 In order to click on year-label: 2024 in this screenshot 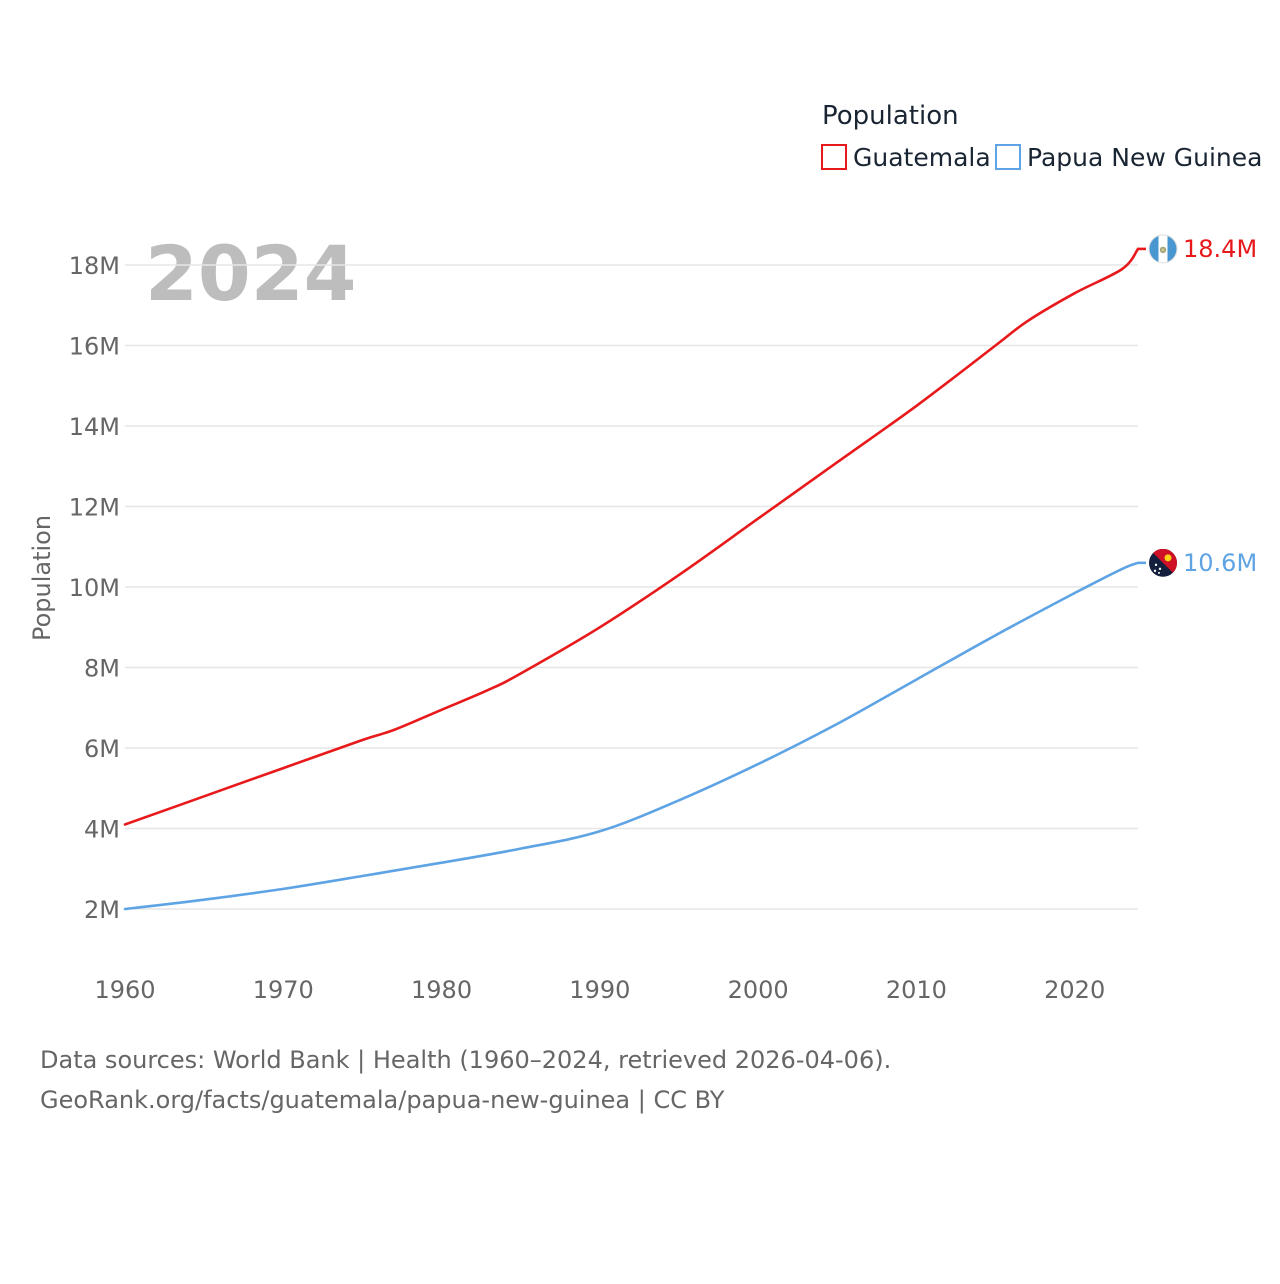, I will do `click(251, 273)`.